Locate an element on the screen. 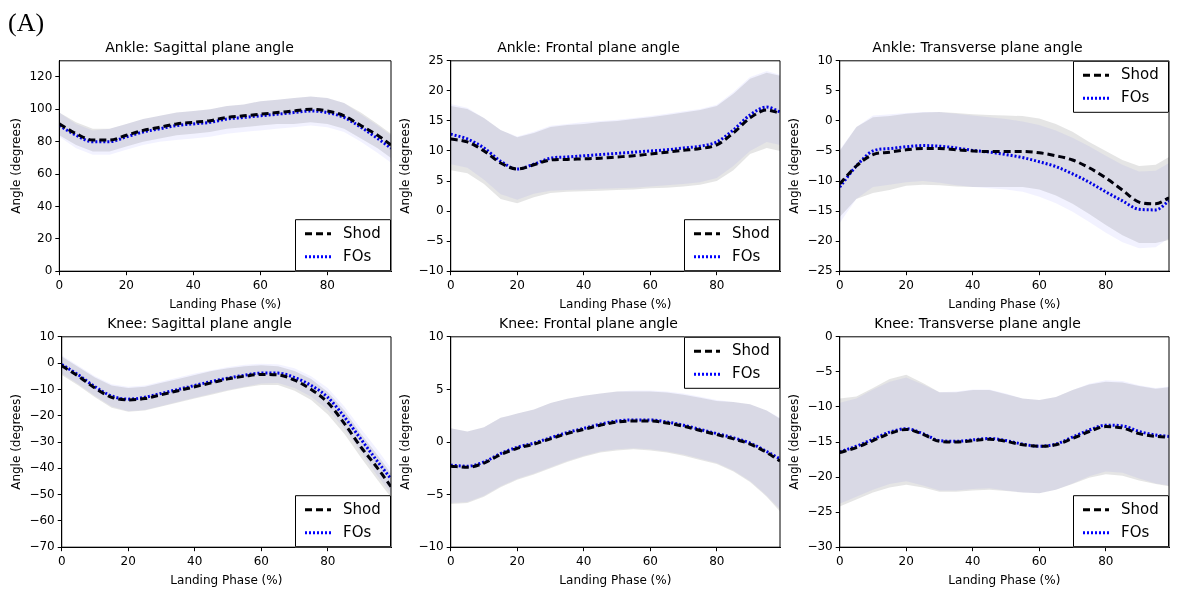 The height and width of the screenshot is (602, 1183). text: (A) is located at coordinates (26, 22).